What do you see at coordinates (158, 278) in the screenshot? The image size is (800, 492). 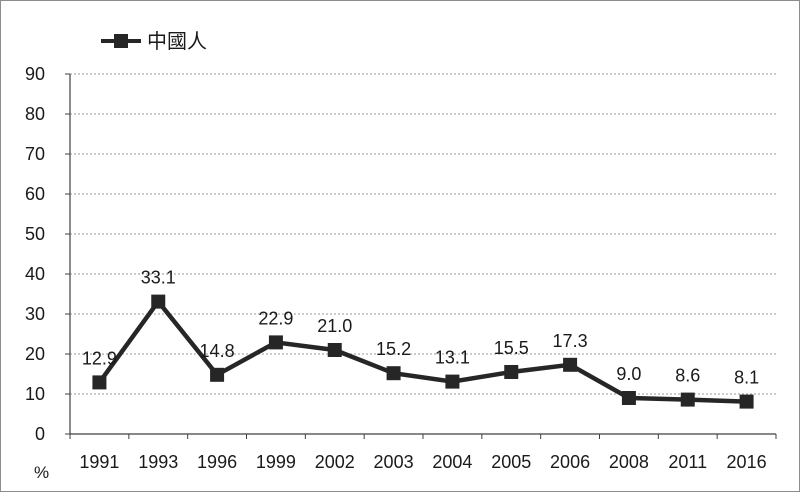 I see `data-label: 33.1` at bounding box center [158, 278].